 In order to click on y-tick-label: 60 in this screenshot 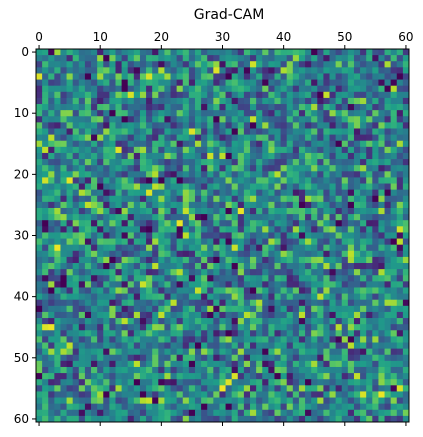, I will do `click(21, 419)`.